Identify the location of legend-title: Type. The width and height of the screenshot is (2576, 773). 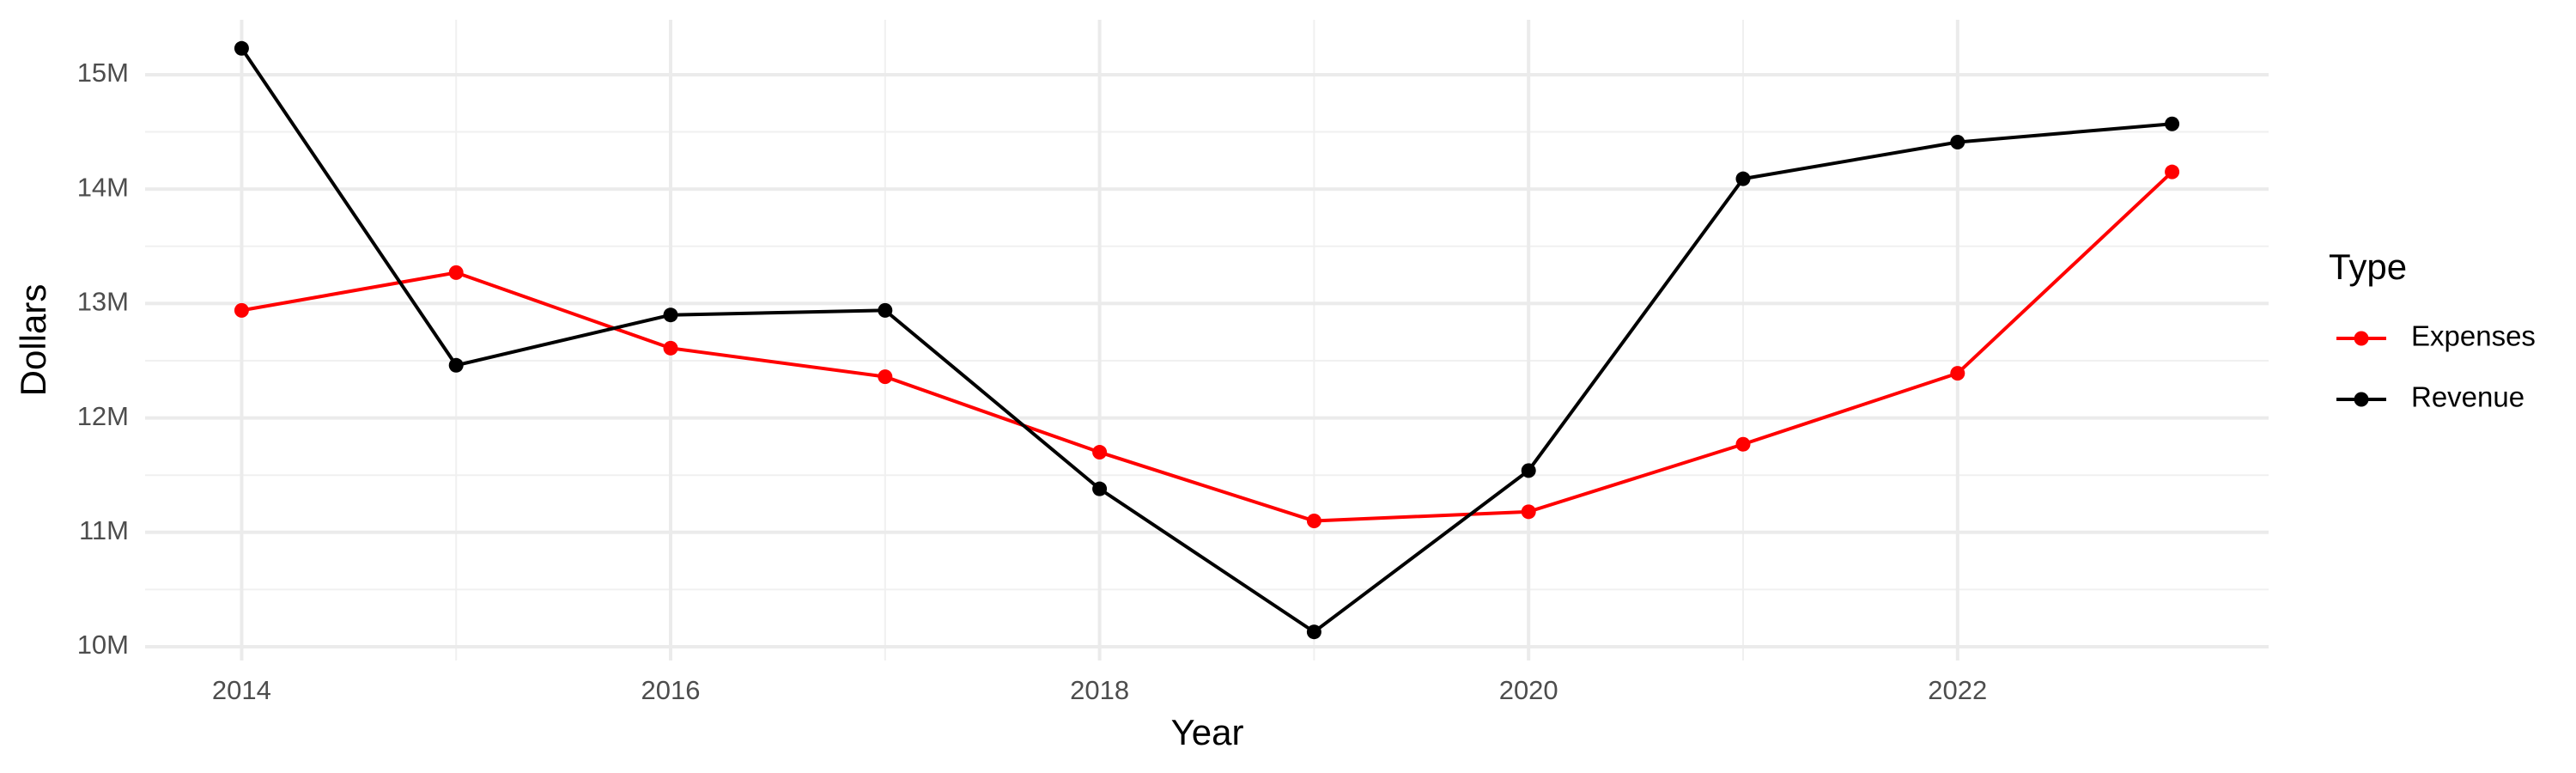
(2368, 267).